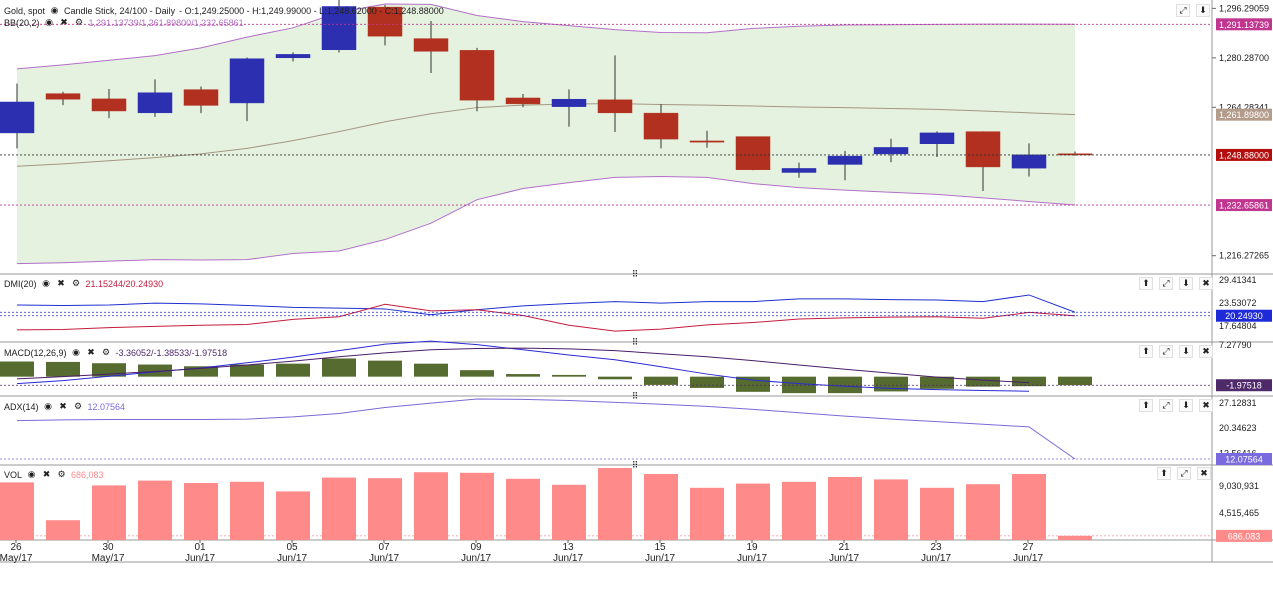 This screenshot has height=589, width=1273. I want to click on date-month-label: May/17, so click(16, 558).